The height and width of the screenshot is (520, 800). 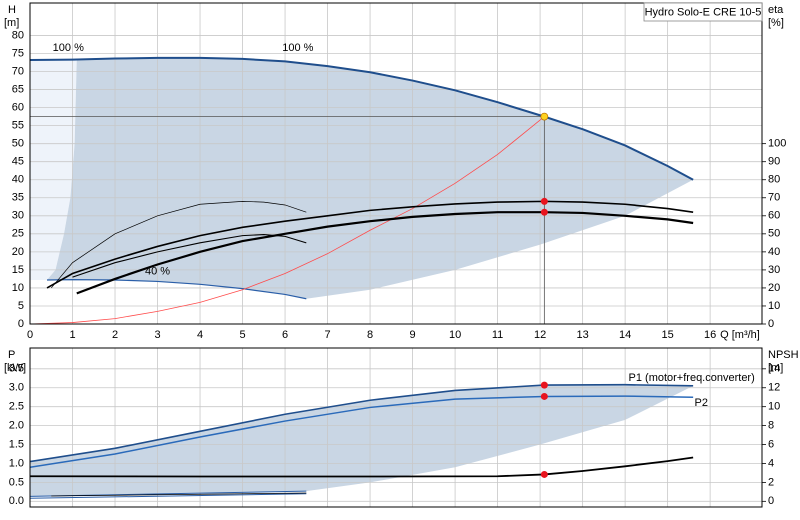 What do you see at coordinates (18, 162) in the screenshot?
I see `y-tick-label: 45` at bounding box center [18, 162].